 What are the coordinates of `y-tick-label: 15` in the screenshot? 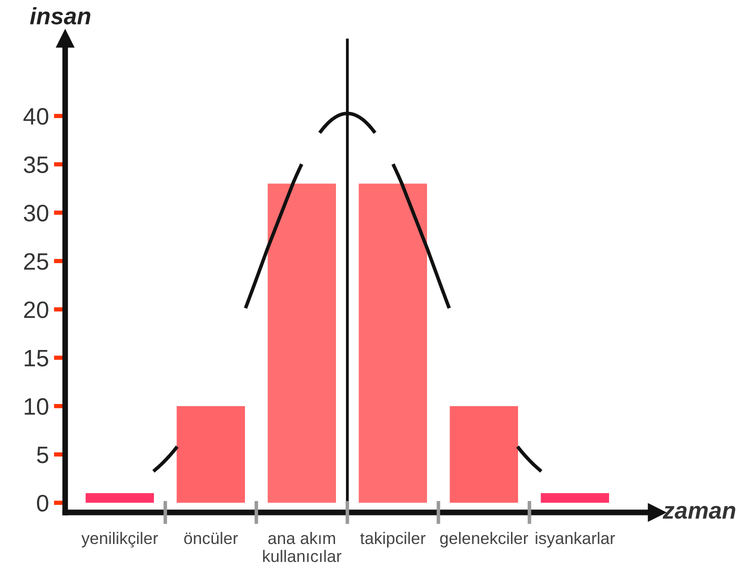 It's located at (36, 358).